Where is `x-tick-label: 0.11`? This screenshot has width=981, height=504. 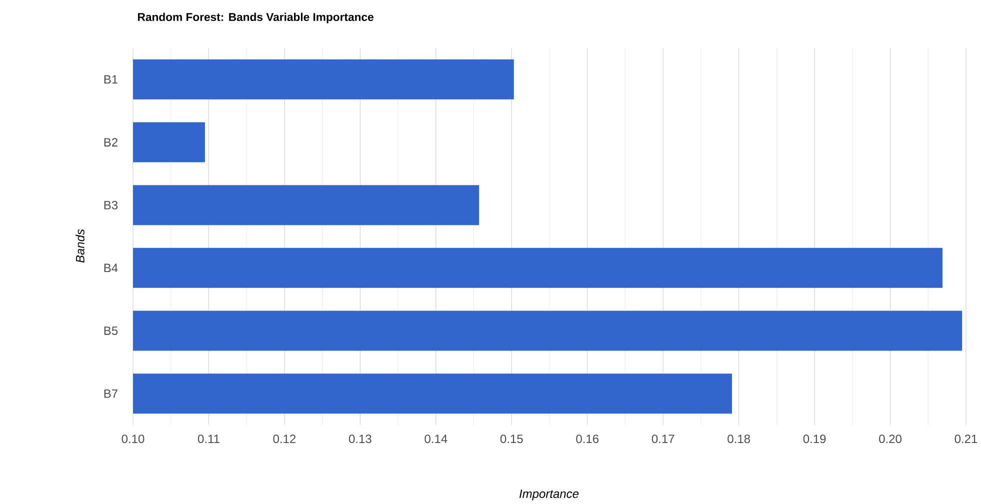 x-tick-label: 0.11 is located at coordinates (209, 439).